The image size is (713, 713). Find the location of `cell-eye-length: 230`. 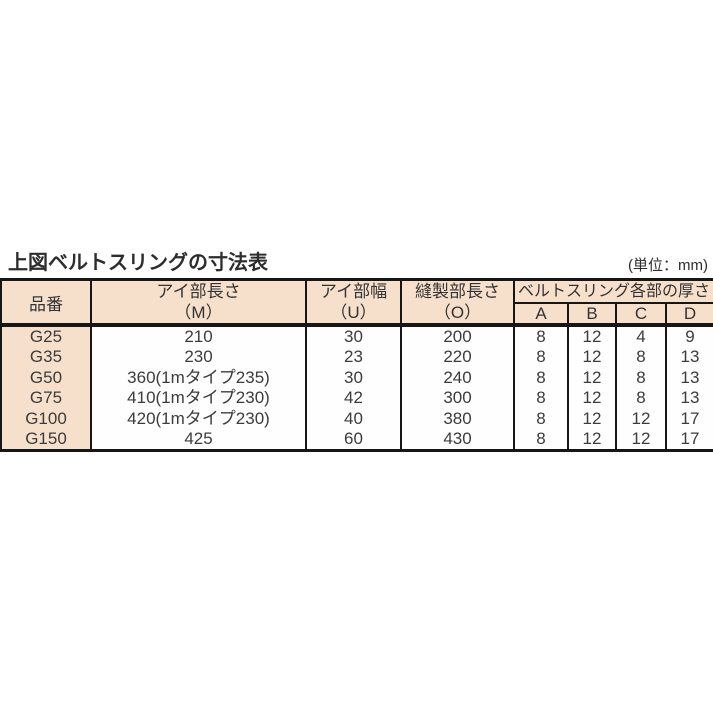

cell-eye-length: 230 is located at coordinates (198, 357).